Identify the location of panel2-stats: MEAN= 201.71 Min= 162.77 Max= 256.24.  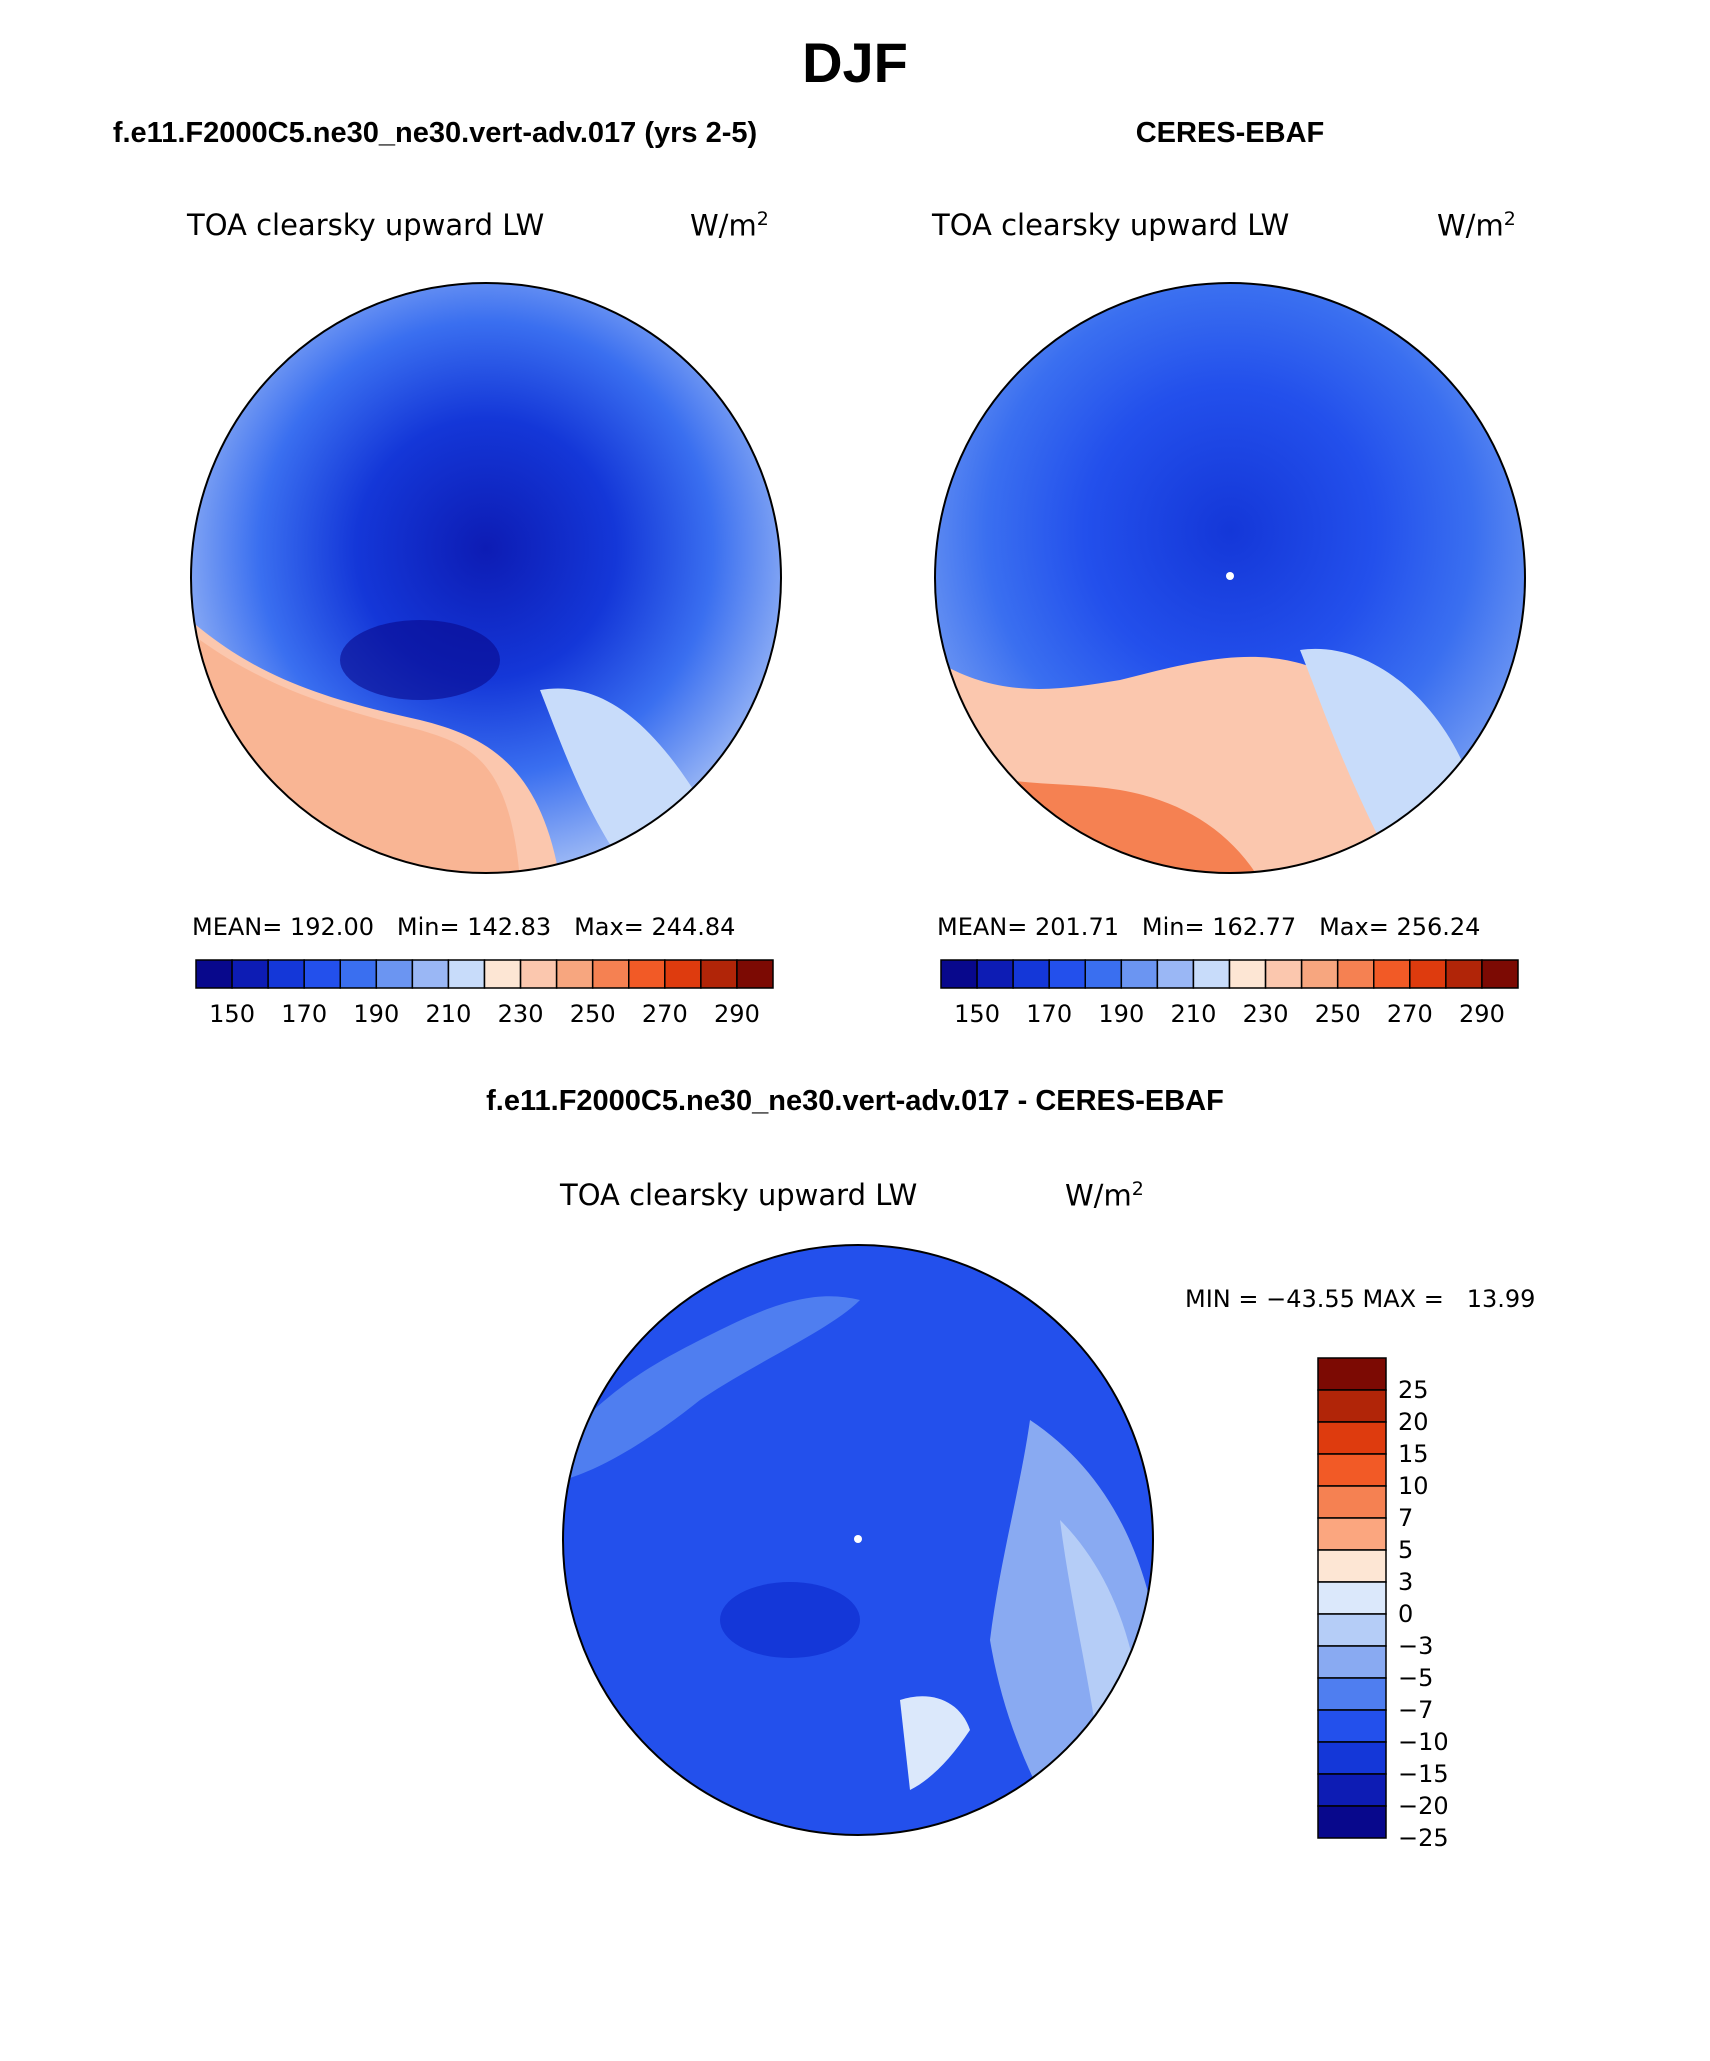
(1209, 927).